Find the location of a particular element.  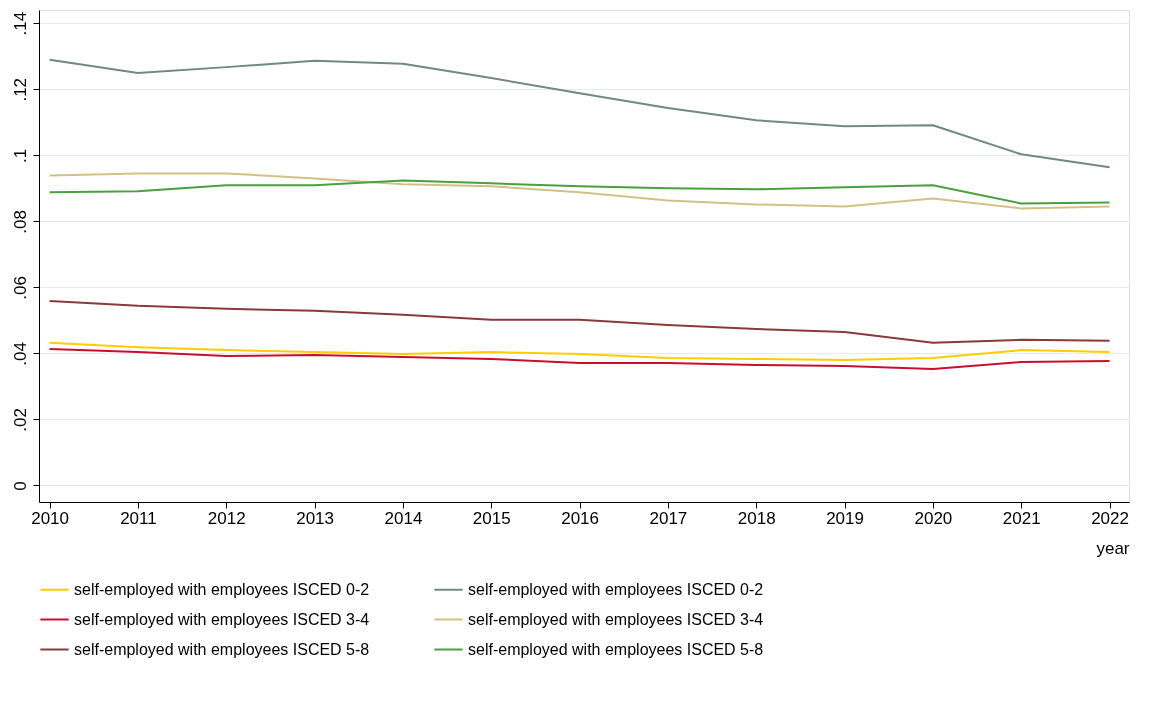

y-tick-label: .06 is located at coordinates (20, 288).